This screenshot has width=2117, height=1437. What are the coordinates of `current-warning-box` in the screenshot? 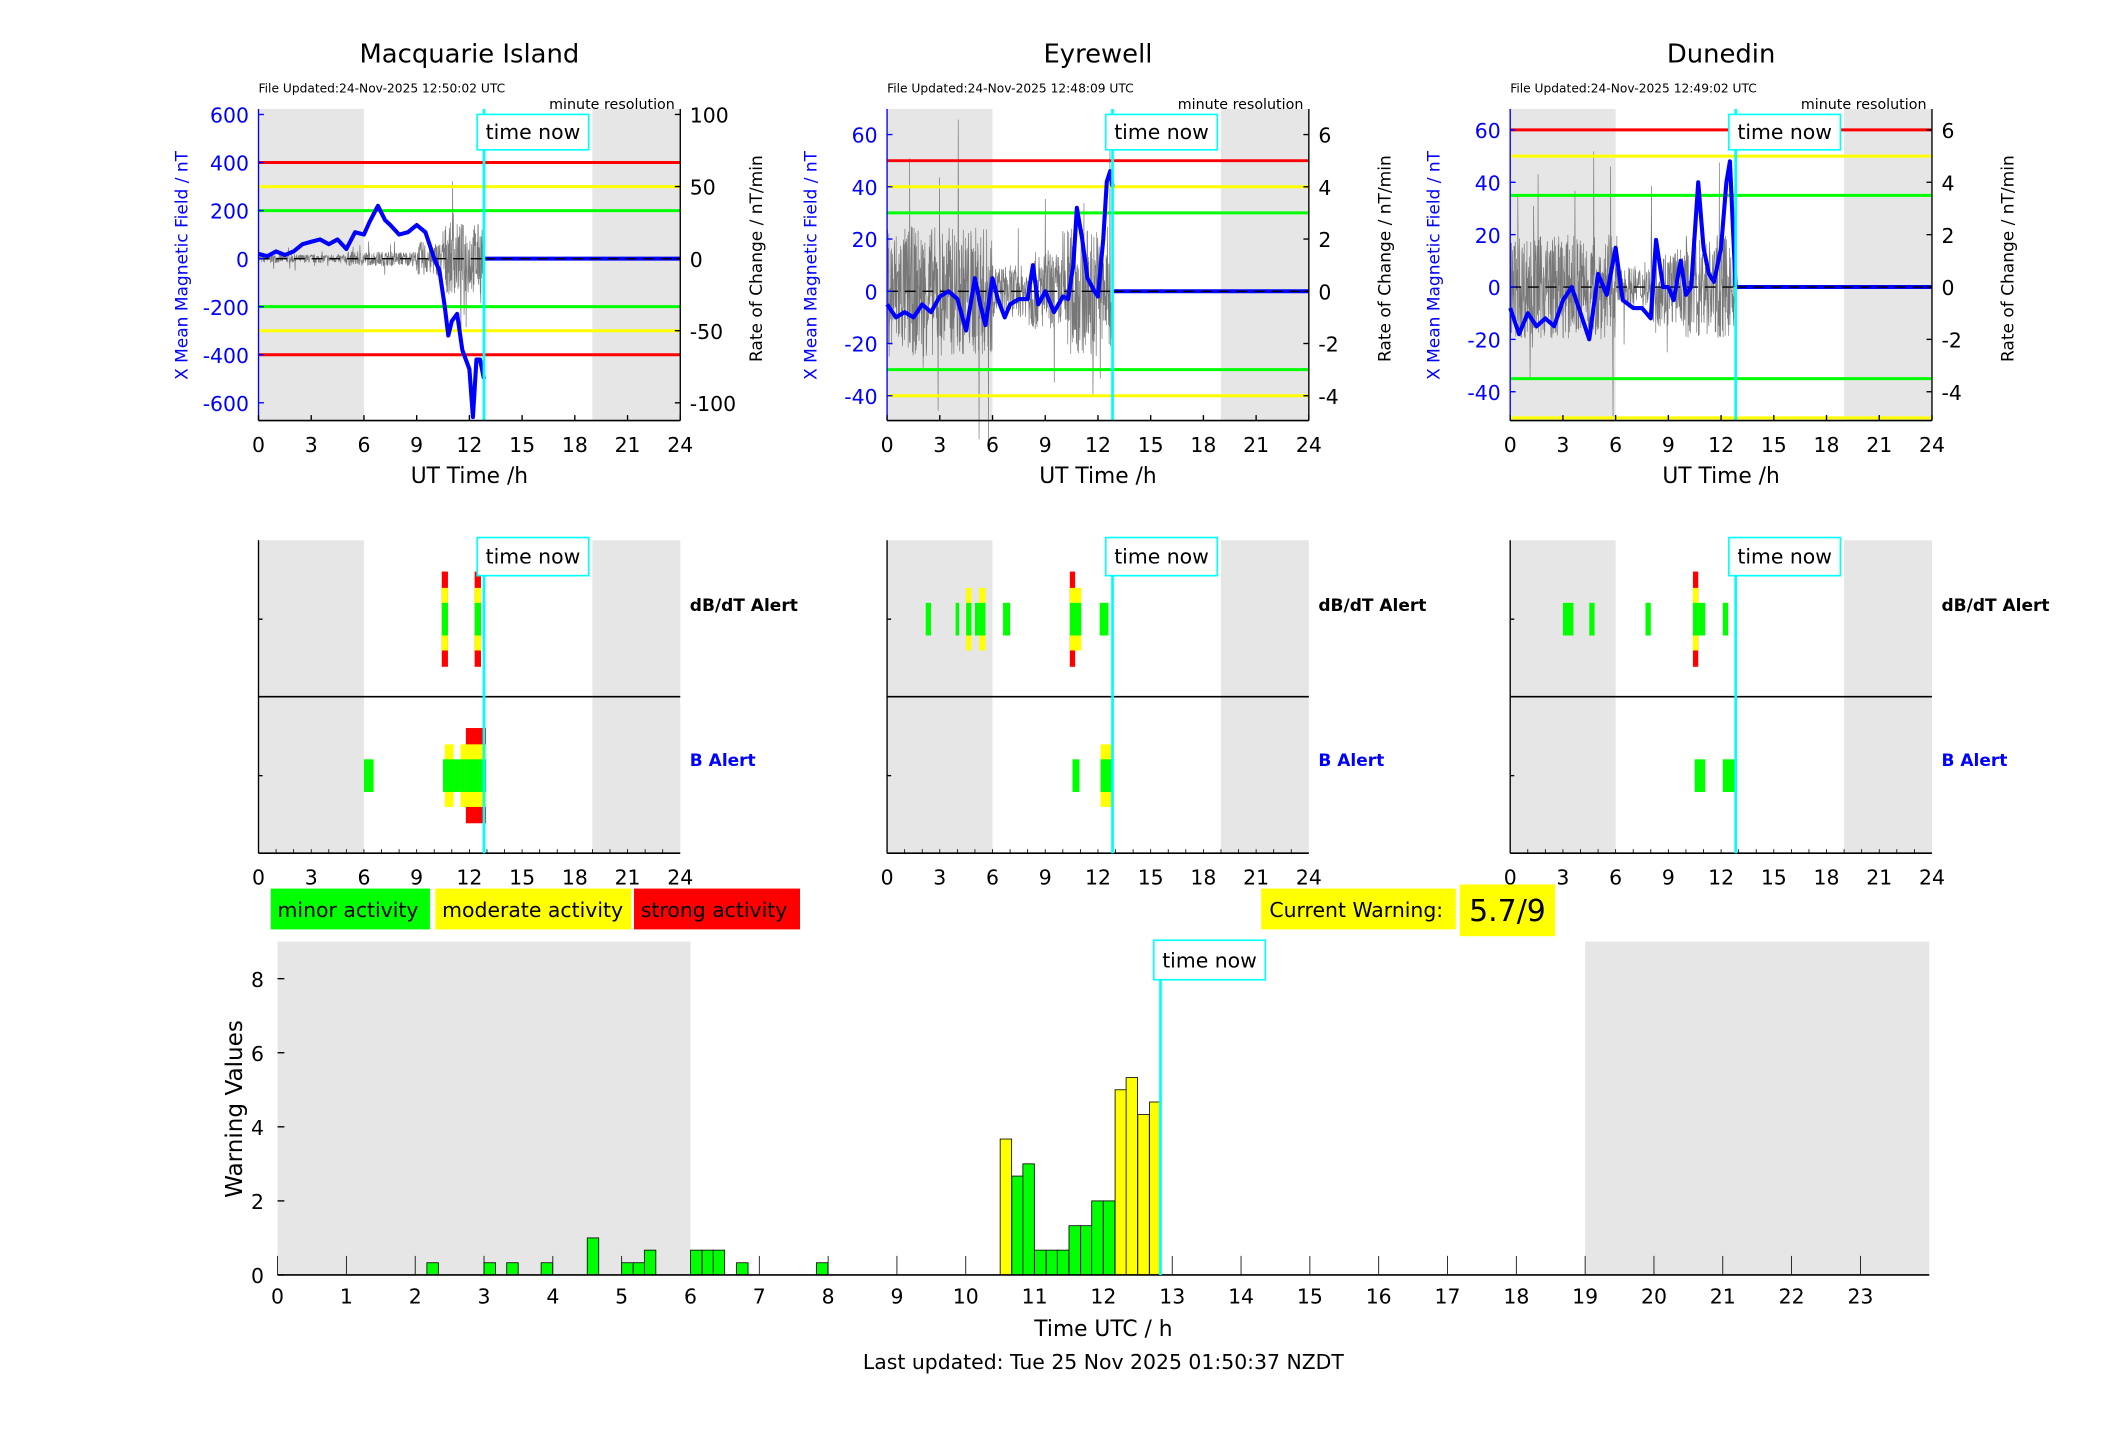 It's located at (1358, 909).